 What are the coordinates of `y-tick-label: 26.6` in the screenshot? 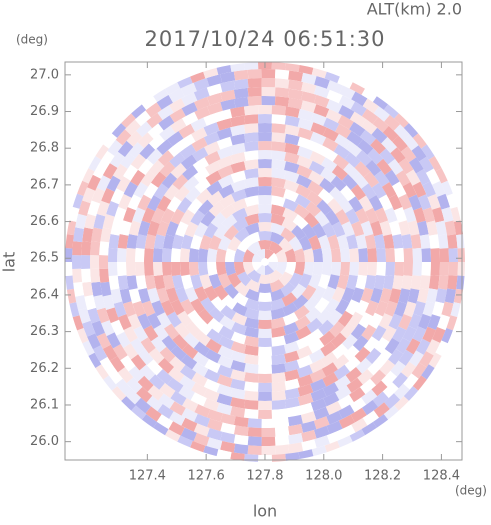 It's located at (44, 221).